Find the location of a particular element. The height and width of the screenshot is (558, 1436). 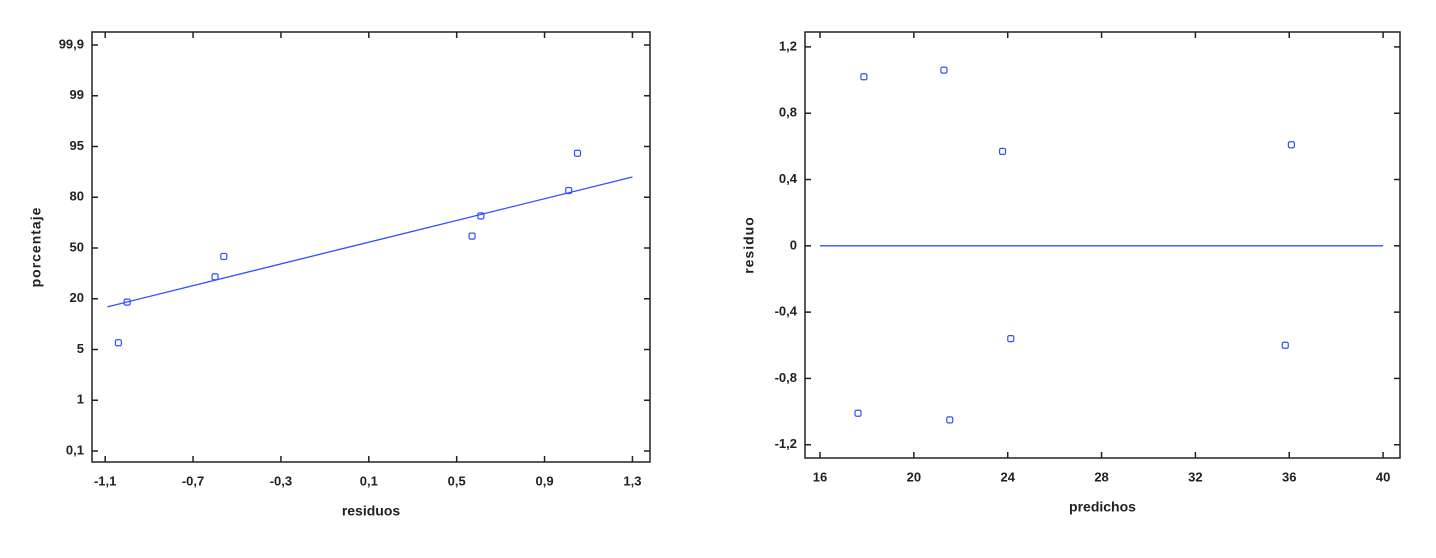

x-tick-label: 20 is located at coordinates (914, 476).